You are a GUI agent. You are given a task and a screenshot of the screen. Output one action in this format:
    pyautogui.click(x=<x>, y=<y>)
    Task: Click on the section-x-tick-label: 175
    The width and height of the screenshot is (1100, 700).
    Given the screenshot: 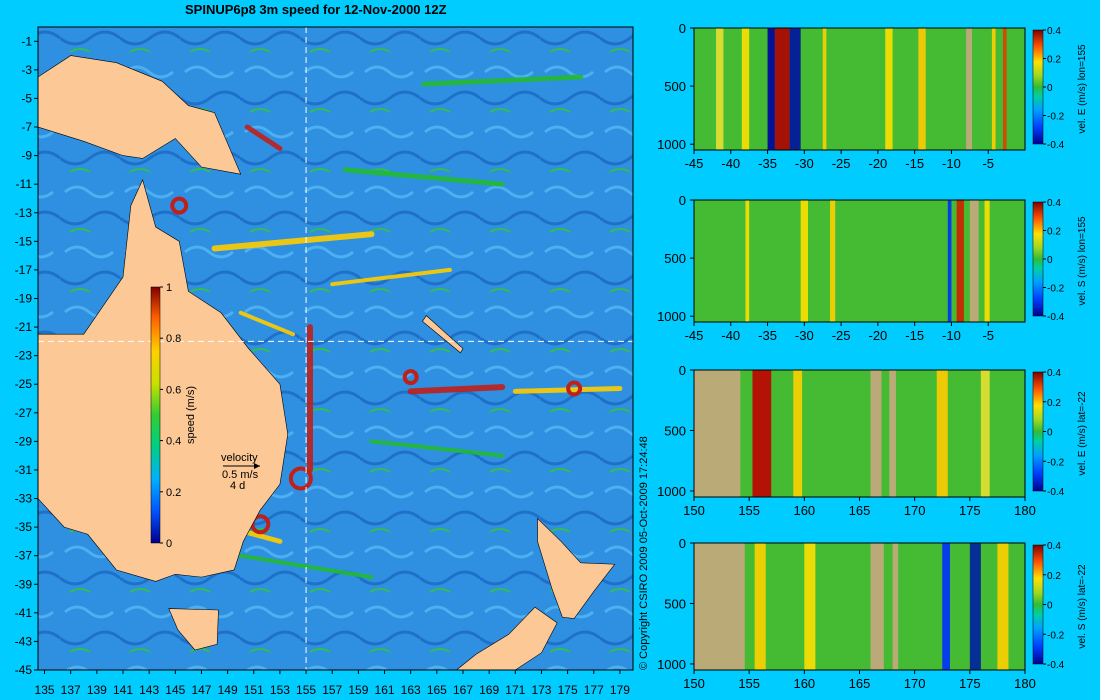 What is the action you would take?
    pyautogui.click(x=970, y=510)
    